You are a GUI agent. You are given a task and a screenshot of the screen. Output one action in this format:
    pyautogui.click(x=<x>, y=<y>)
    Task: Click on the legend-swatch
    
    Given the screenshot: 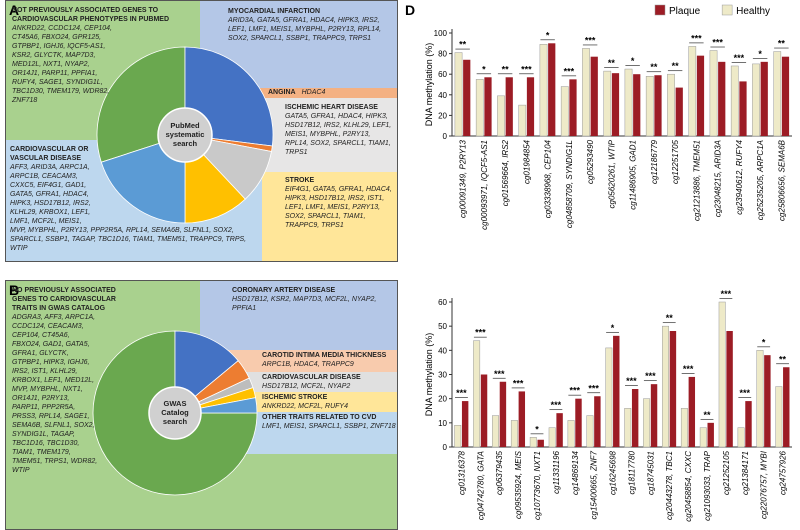 What is the action you would take?
    pyautogui.click(x=727, y=10)
    